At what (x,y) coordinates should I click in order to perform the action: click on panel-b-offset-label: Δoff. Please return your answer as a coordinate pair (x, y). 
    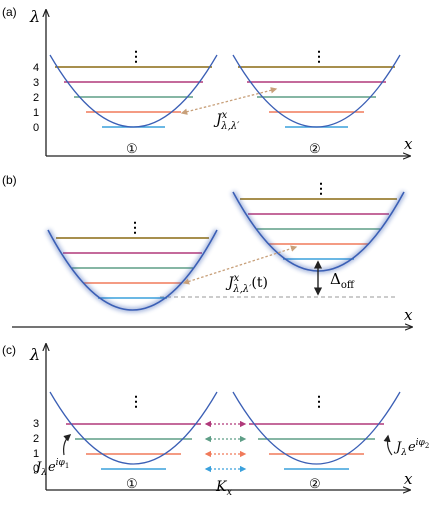
    Looking at the image, I should click on (342, 280).